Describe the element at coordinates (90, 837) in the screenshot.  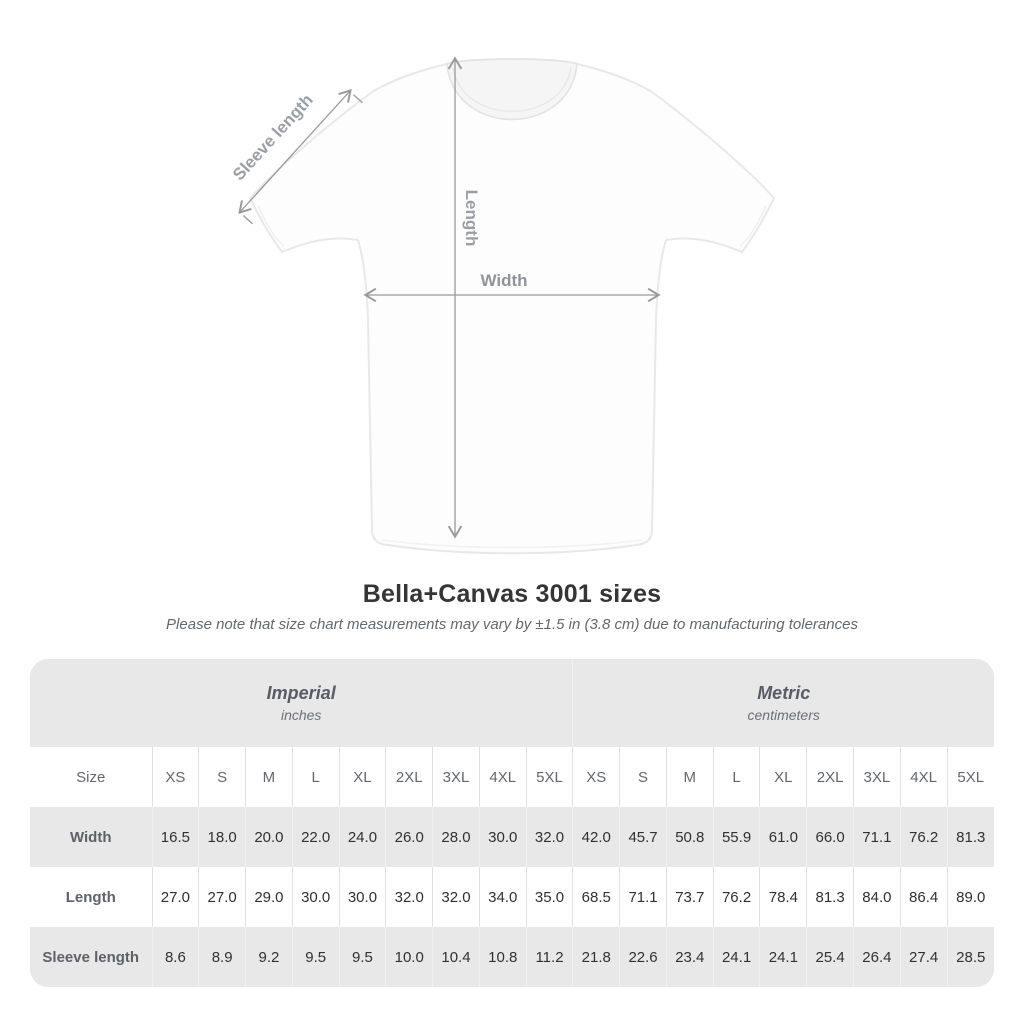
I see `row-label: Width` at that location.